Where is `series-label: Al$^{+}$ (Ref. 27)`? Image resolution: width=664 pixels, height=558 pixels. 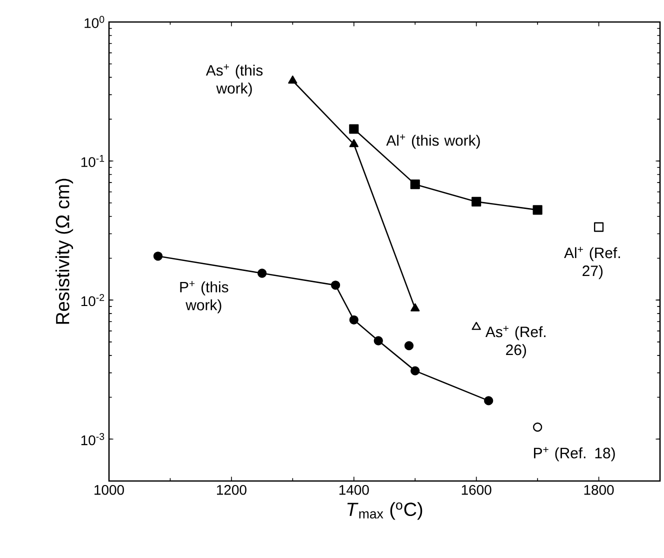 series-label: Al$^{+}$ (Ref. 27) is located at coordinates (592, 263).